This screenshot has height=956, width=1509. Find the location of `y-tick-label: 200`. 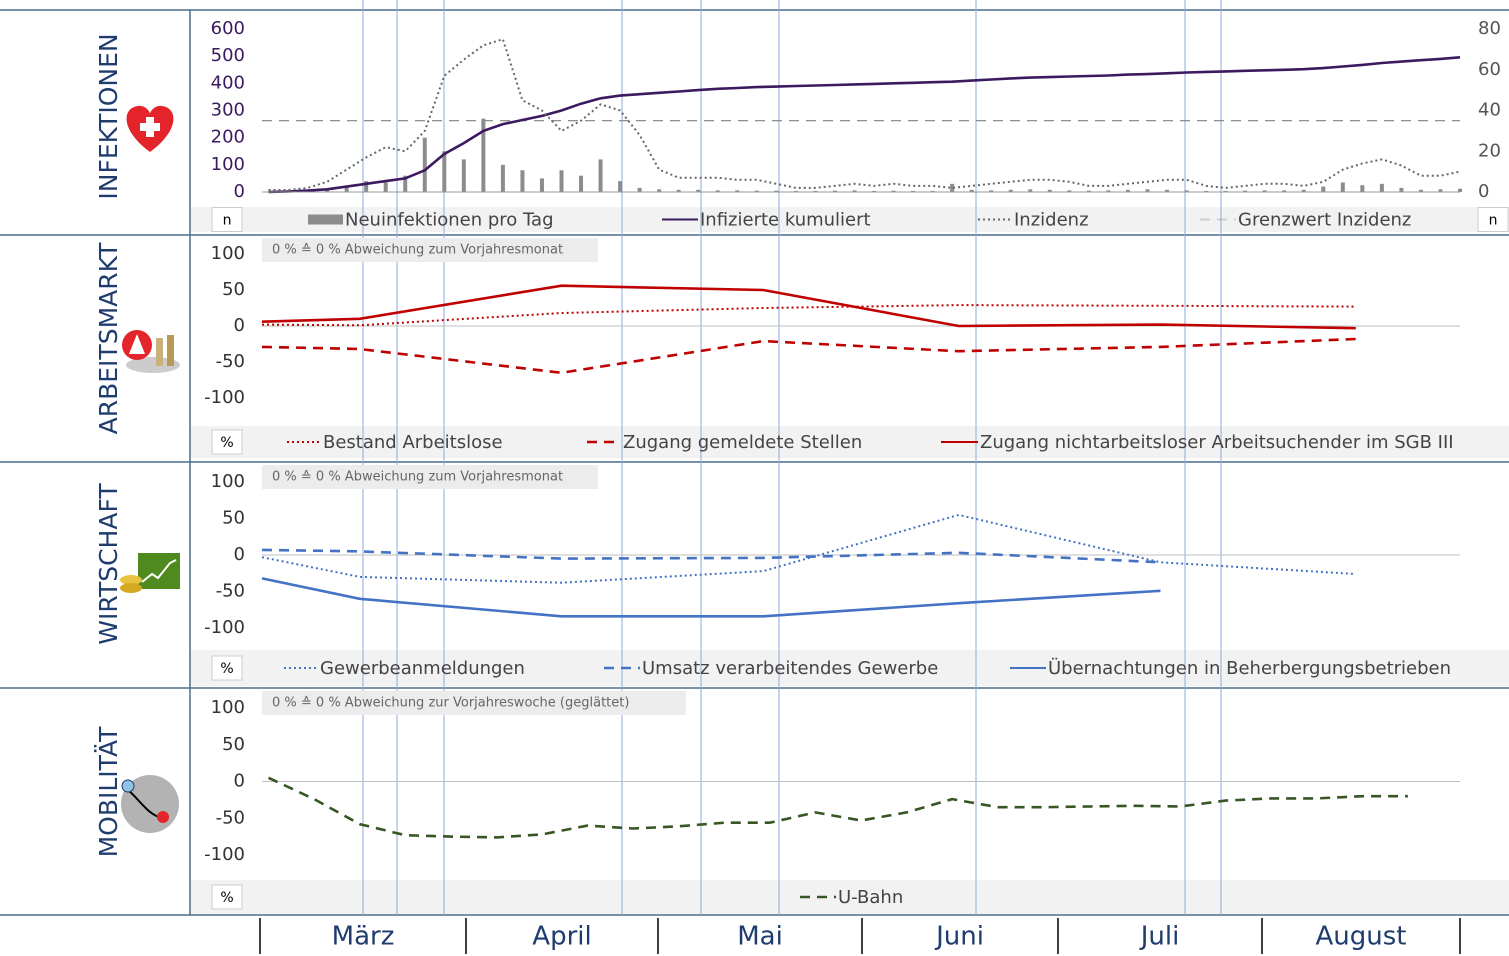

y-tick-label: 200 is located at coordinates (228, 137).